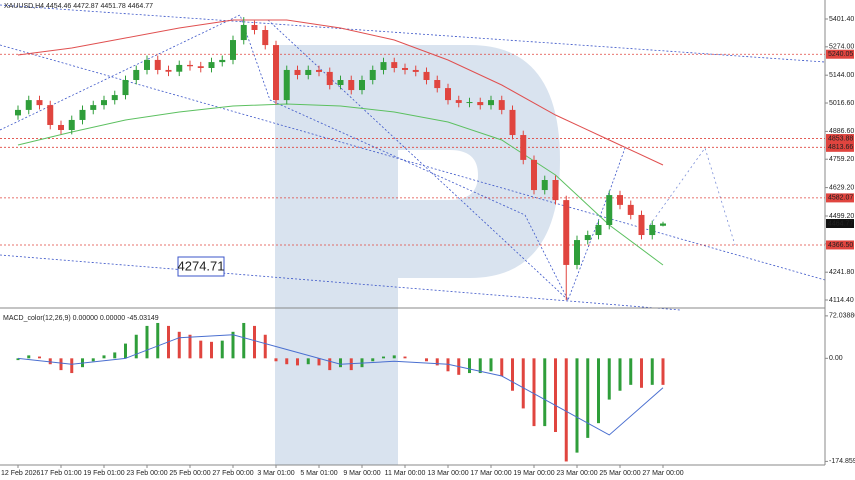 Image resolution: width=855 pixels, height=480 pixels. What do you see at coordinates (841, 187) in the screenshot?
I see `y-tick-label: 4629.20` at bounding box center [841, 187].